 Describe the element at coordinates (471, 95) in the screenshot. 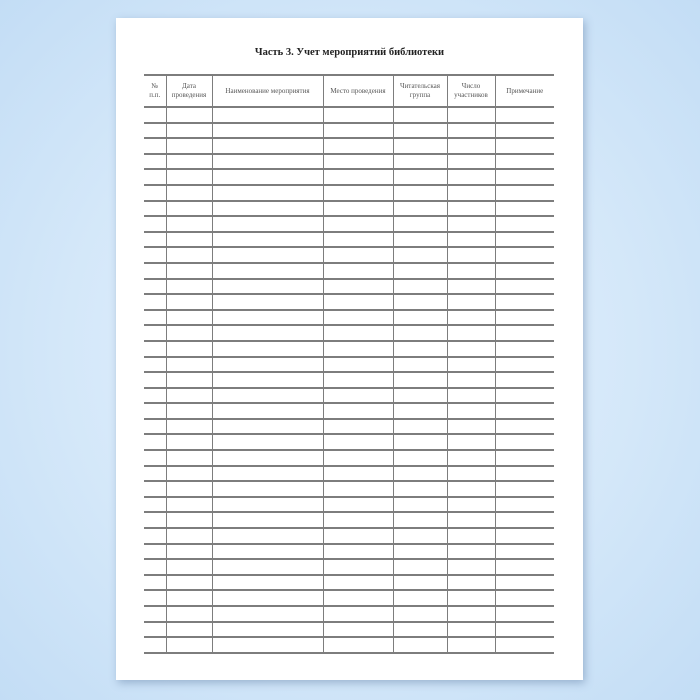

I see `header-line: участников` at that location.